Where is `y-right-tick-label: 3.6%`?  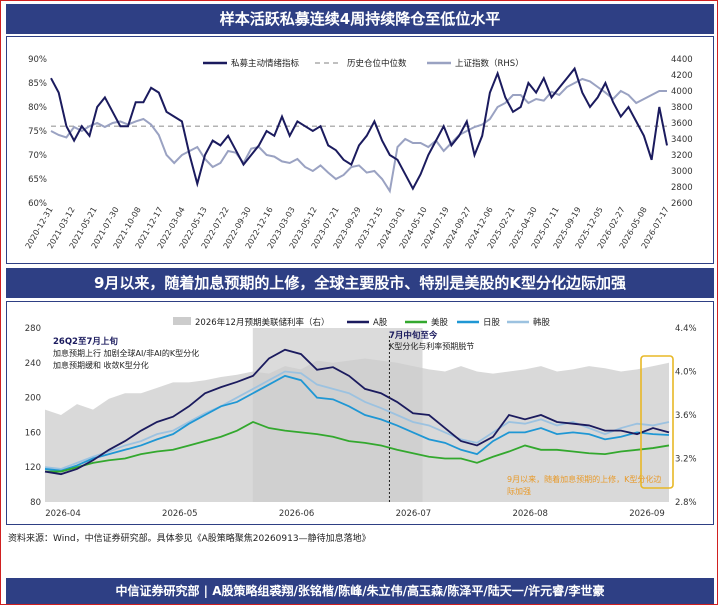
y-right-tick-label: 3.6% is located at coordinates (686, 416).